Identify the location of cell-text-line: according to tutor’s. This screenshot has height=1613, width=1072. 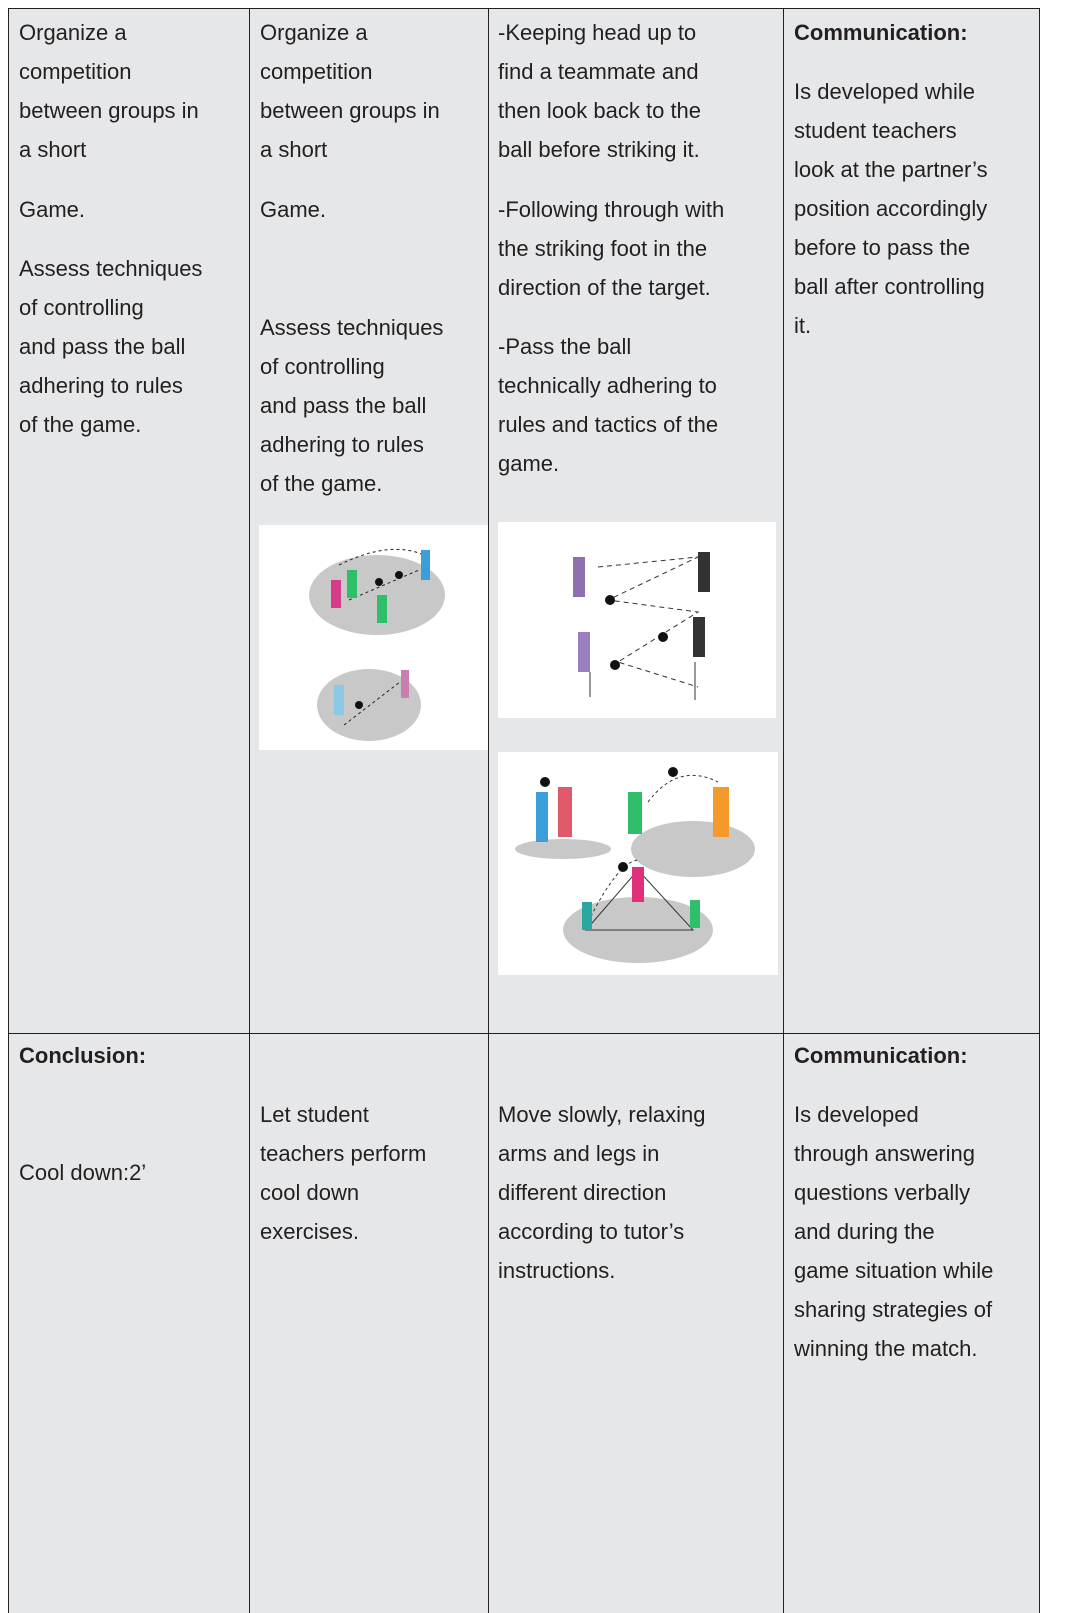
(591, 1231).